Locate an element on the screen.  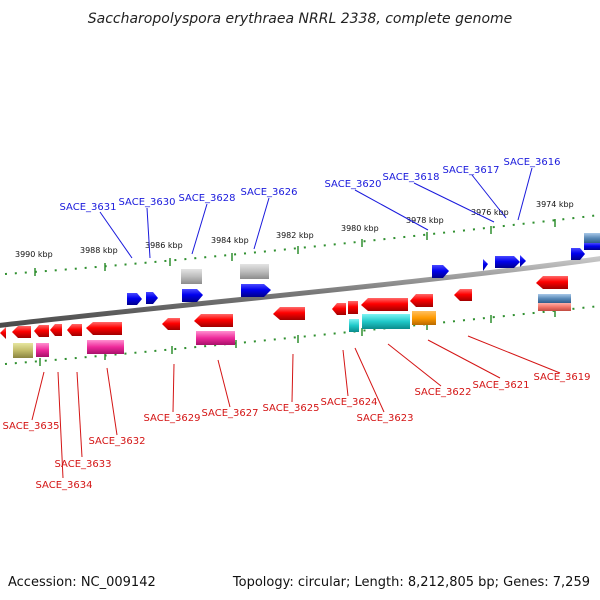
kbp-label: 3982 kbp is located at coordinates (295, 235).